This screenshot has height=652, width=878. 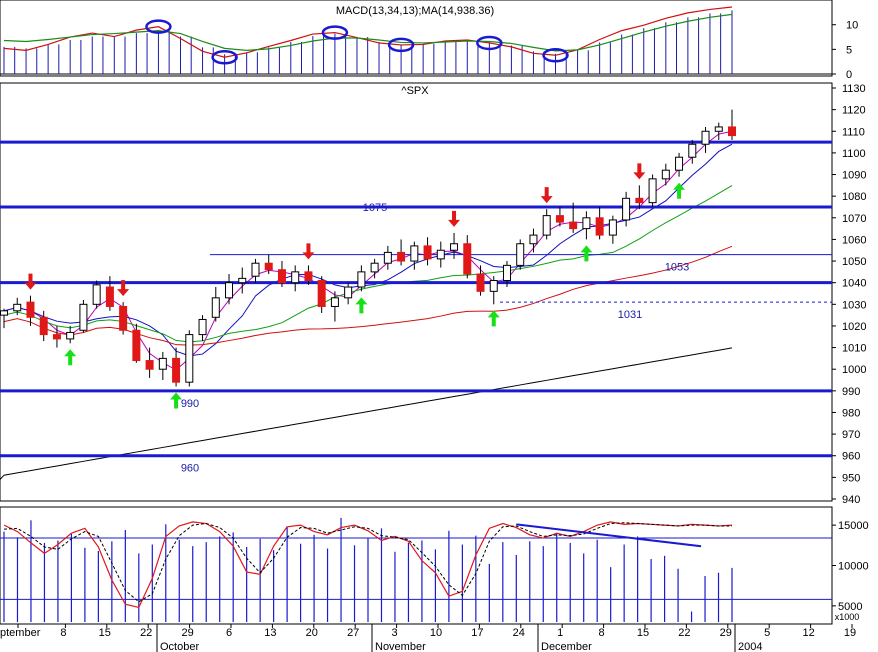 I want to click on price-y-tick-label: 1070, so click(x=854, y=219).